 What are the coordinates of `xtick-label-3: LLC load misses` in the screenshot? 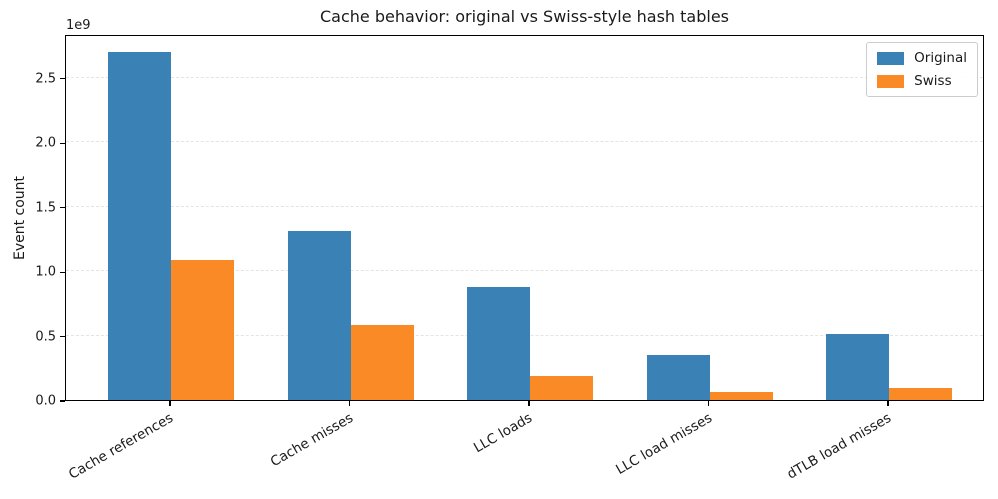 It's located at (663, 444).